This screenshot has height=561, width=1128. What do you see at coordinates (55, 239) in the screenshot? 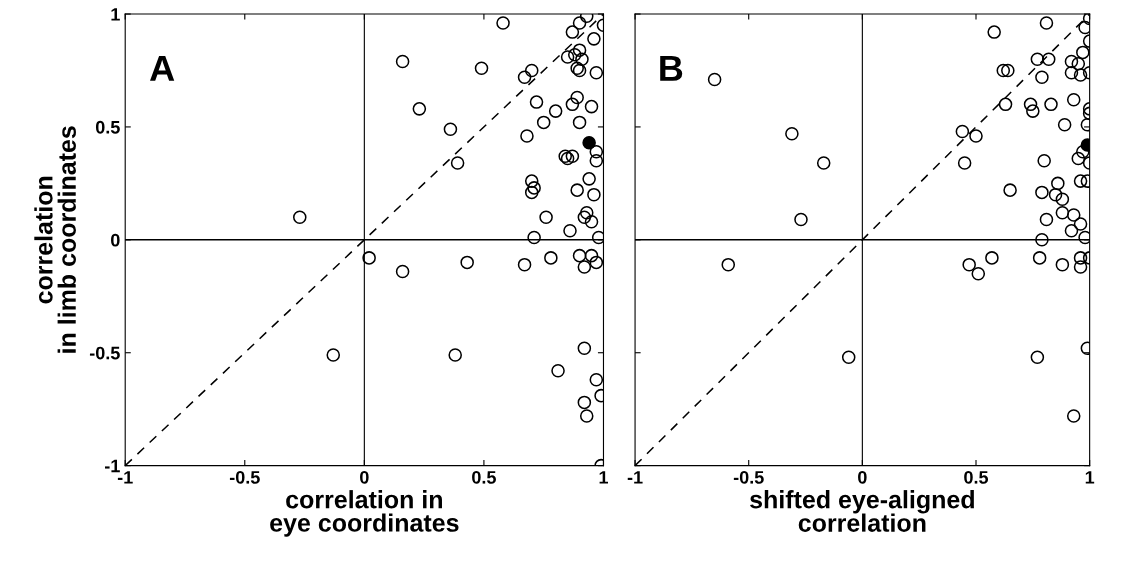
I see `y-axis-title: correlation in limb coordinates` at bounding box center [55, 239].